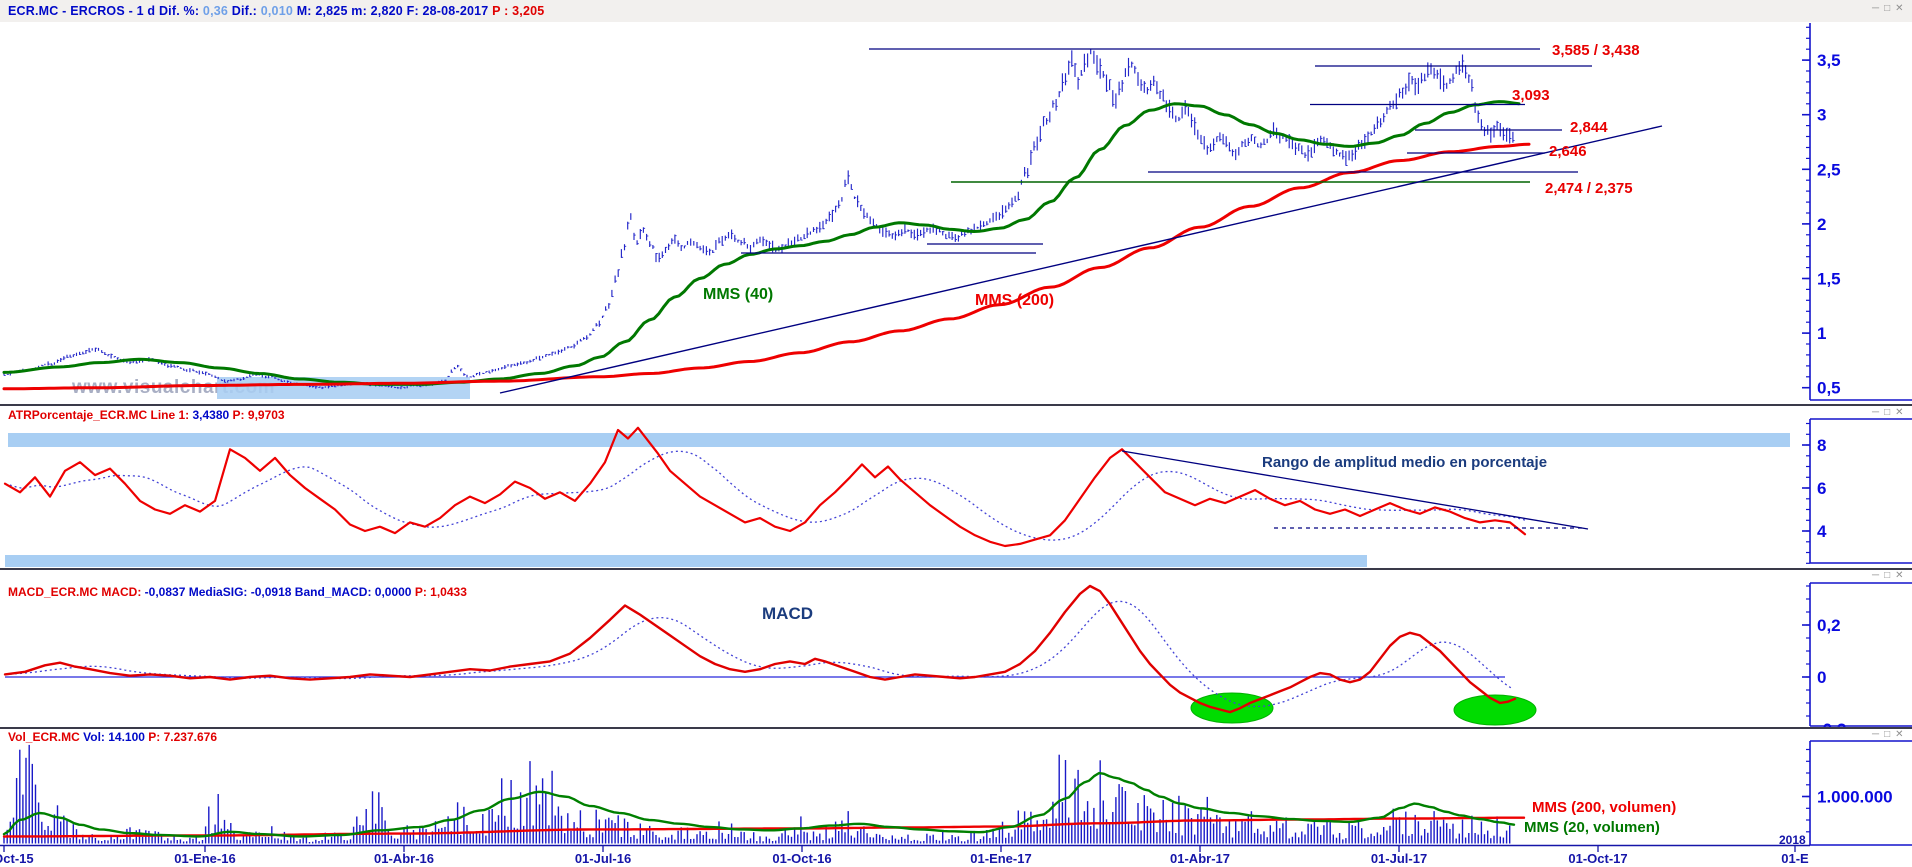 This screenshot has width=1912, height=867. Describe the element at coordinates (1568, 151) in the screenshot. I see `level-label-2646: 2,646` at that location.